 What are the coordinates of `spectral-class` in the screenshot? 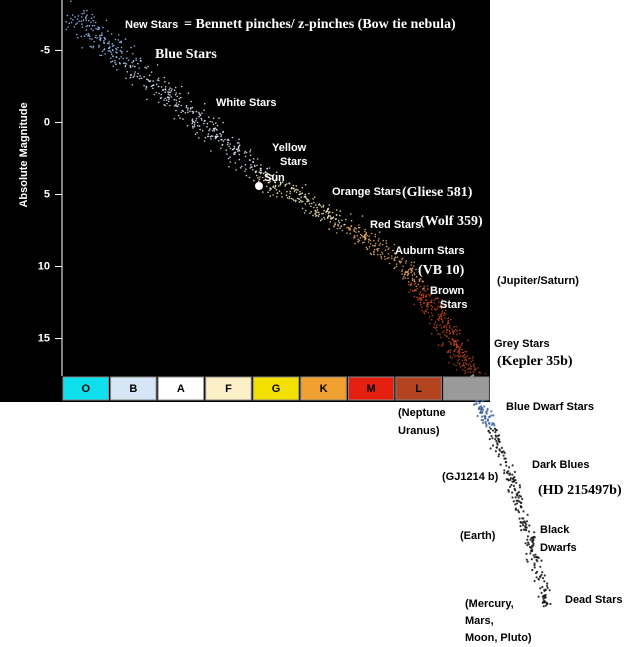 It's located at (133, 388).